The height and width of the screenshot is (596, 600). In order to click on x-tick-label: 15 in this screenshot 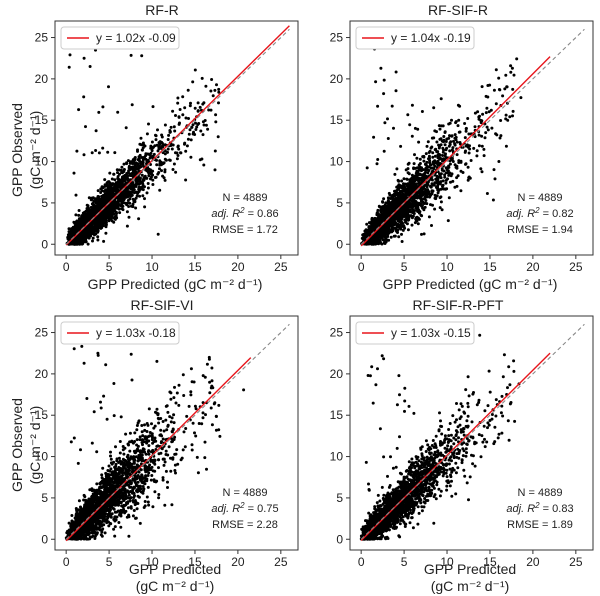, I will do `click(195, 267)`.